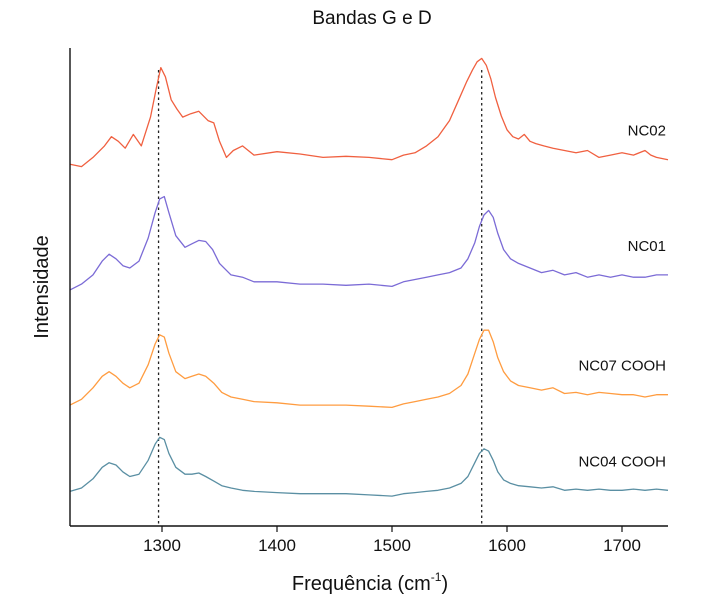 This screenshot has height=604, width=711. Describe the element at coordinates (647, 246) in the screenshot. I see `series-label: NC01` at that location.